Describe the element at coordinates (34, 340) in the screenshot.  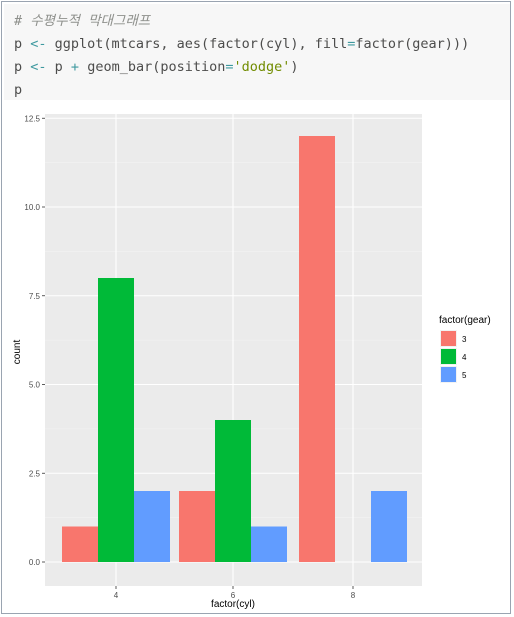
I see `y-axis: 0.0 2.5 5.0 7.5 10.0 12.5` at that location.